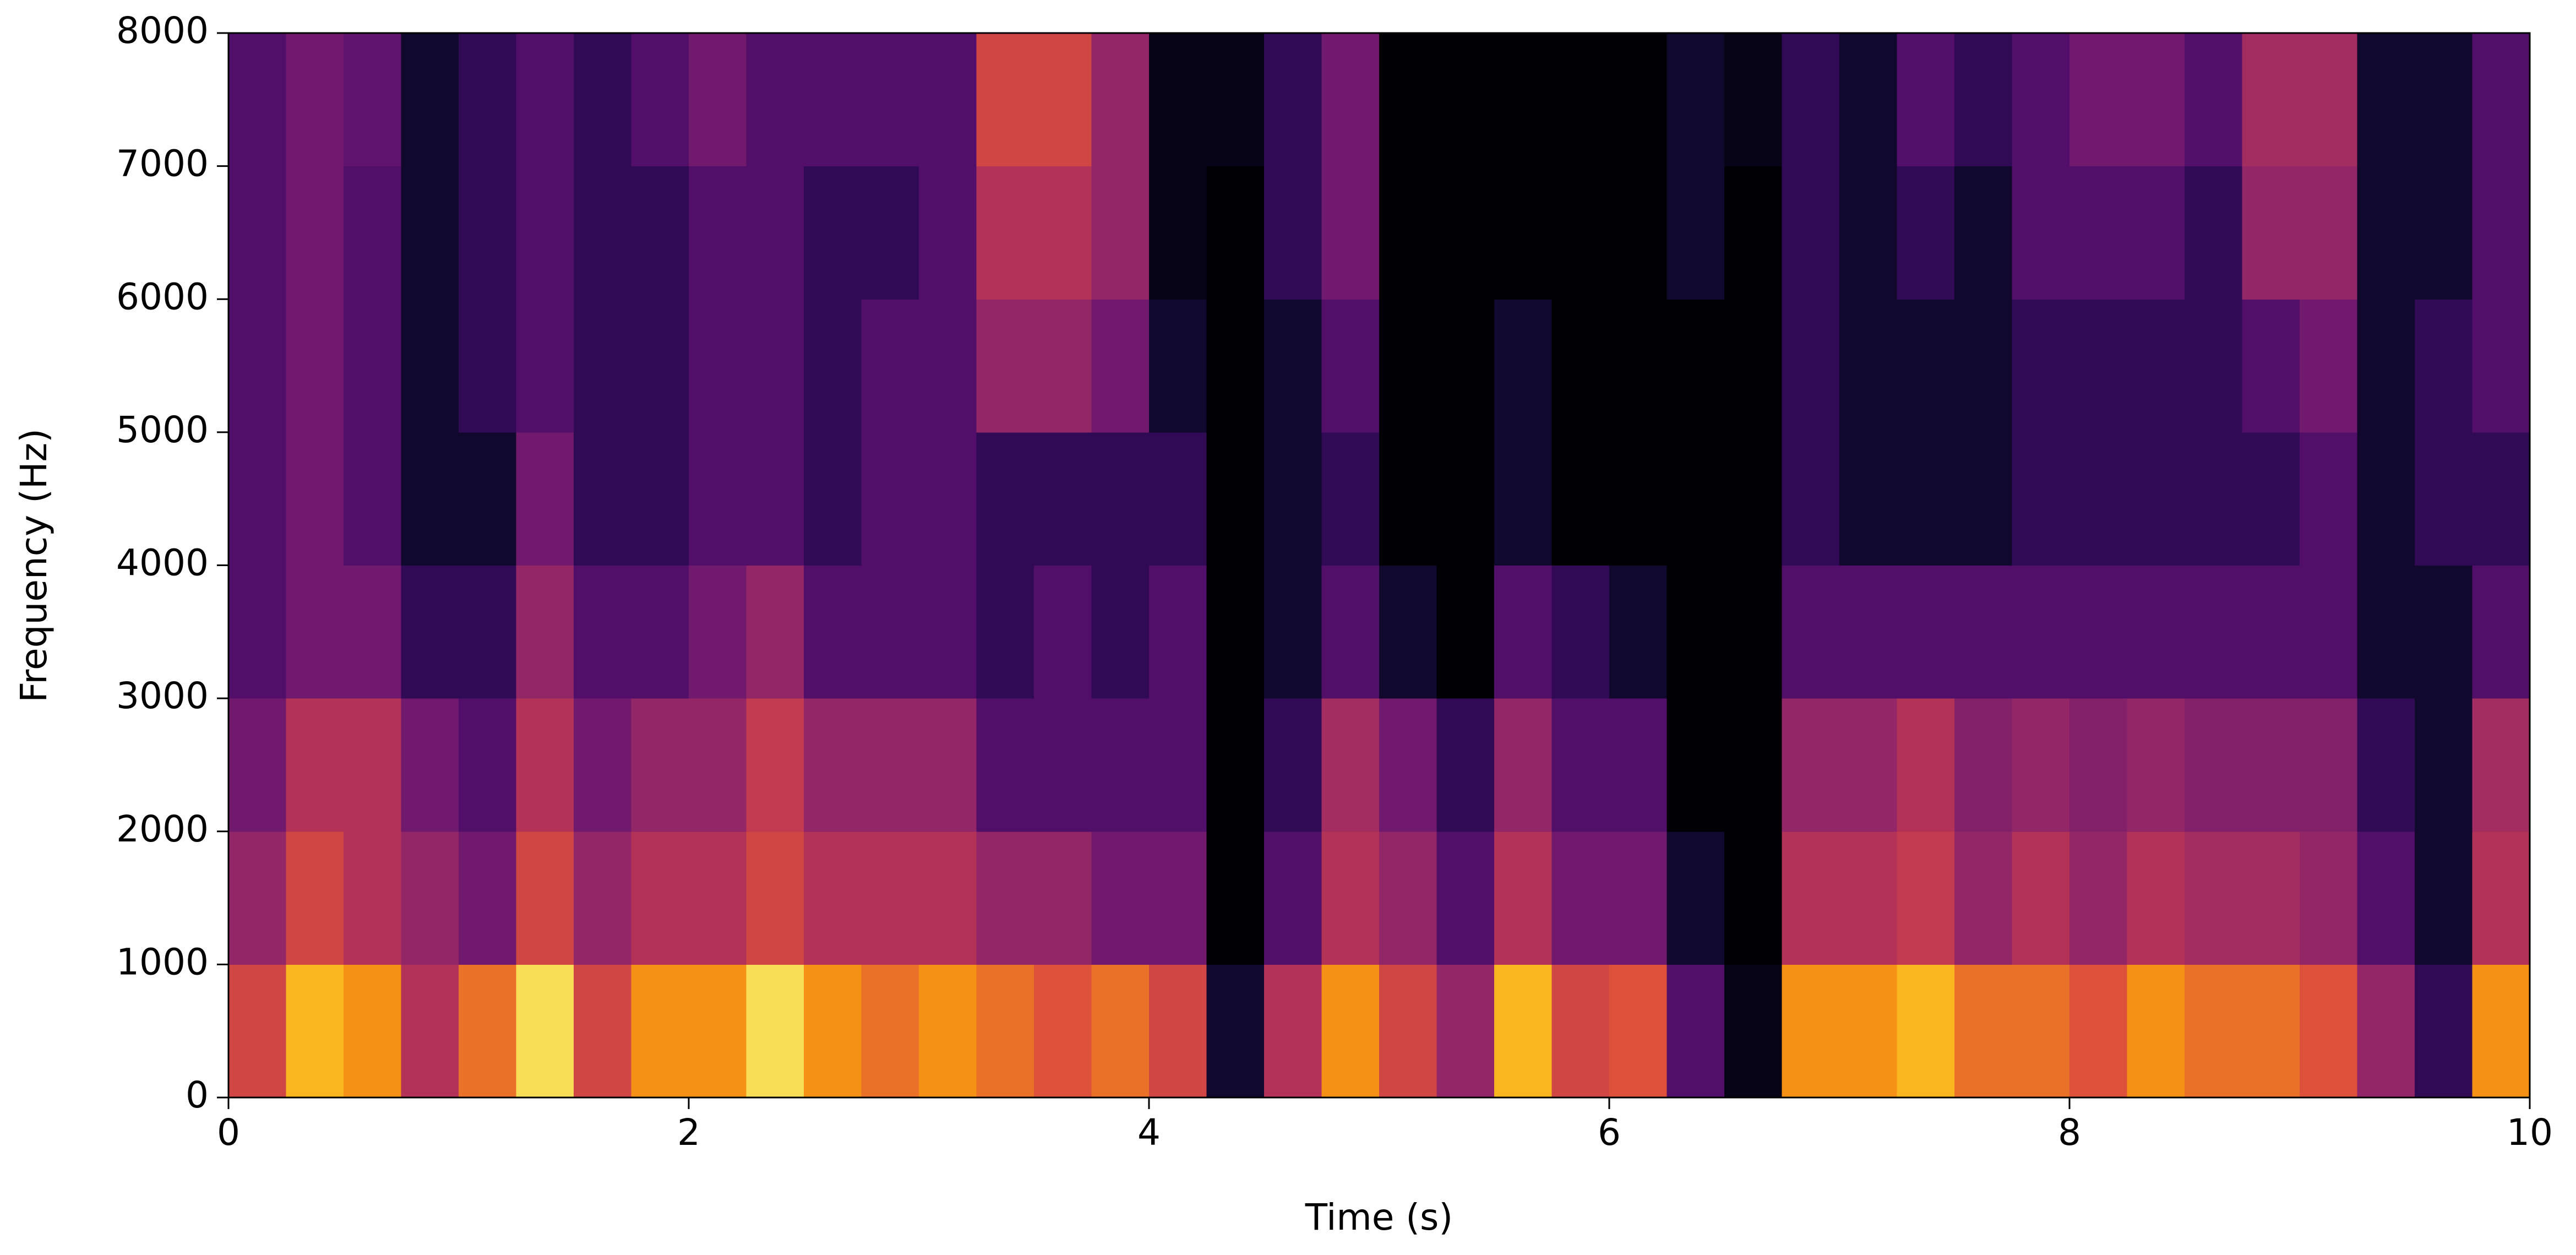  I want to click on y-axis-label: Frequency (Hz), so click(34, 565).